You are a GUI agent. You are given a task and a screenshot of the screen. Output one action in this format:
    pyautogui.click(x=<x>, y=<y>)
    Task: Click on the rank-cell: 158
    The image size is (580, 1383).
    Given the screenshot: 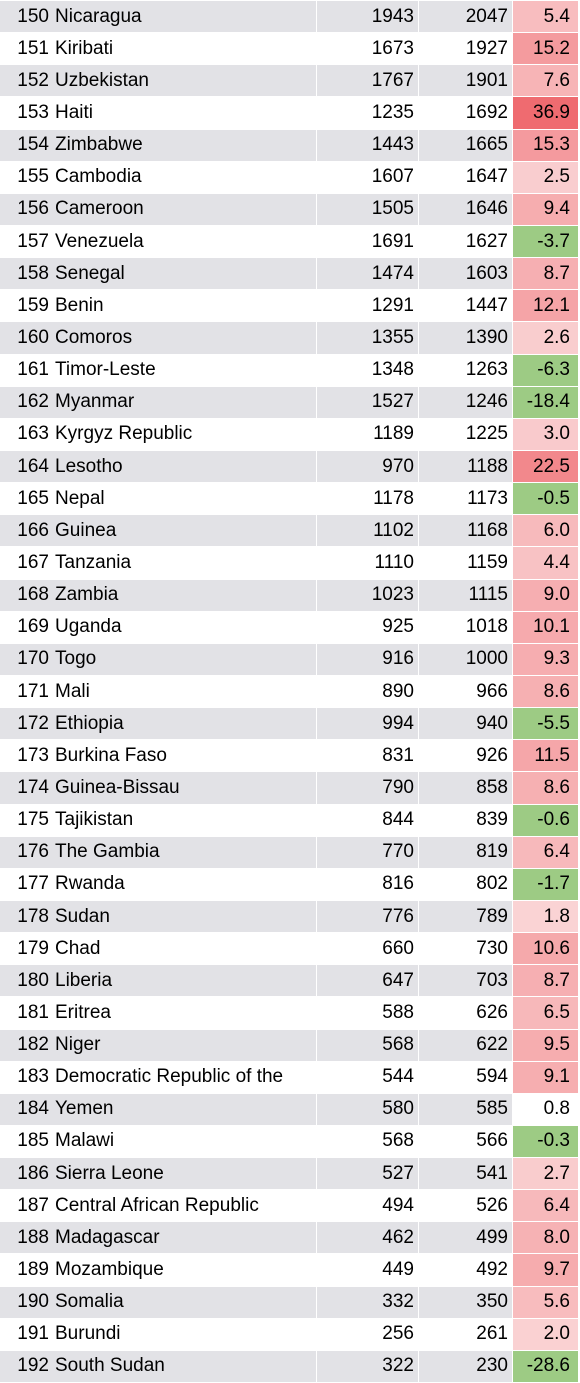 What is the action you would take?
    pyautogui.click(x=27, y=274)
    